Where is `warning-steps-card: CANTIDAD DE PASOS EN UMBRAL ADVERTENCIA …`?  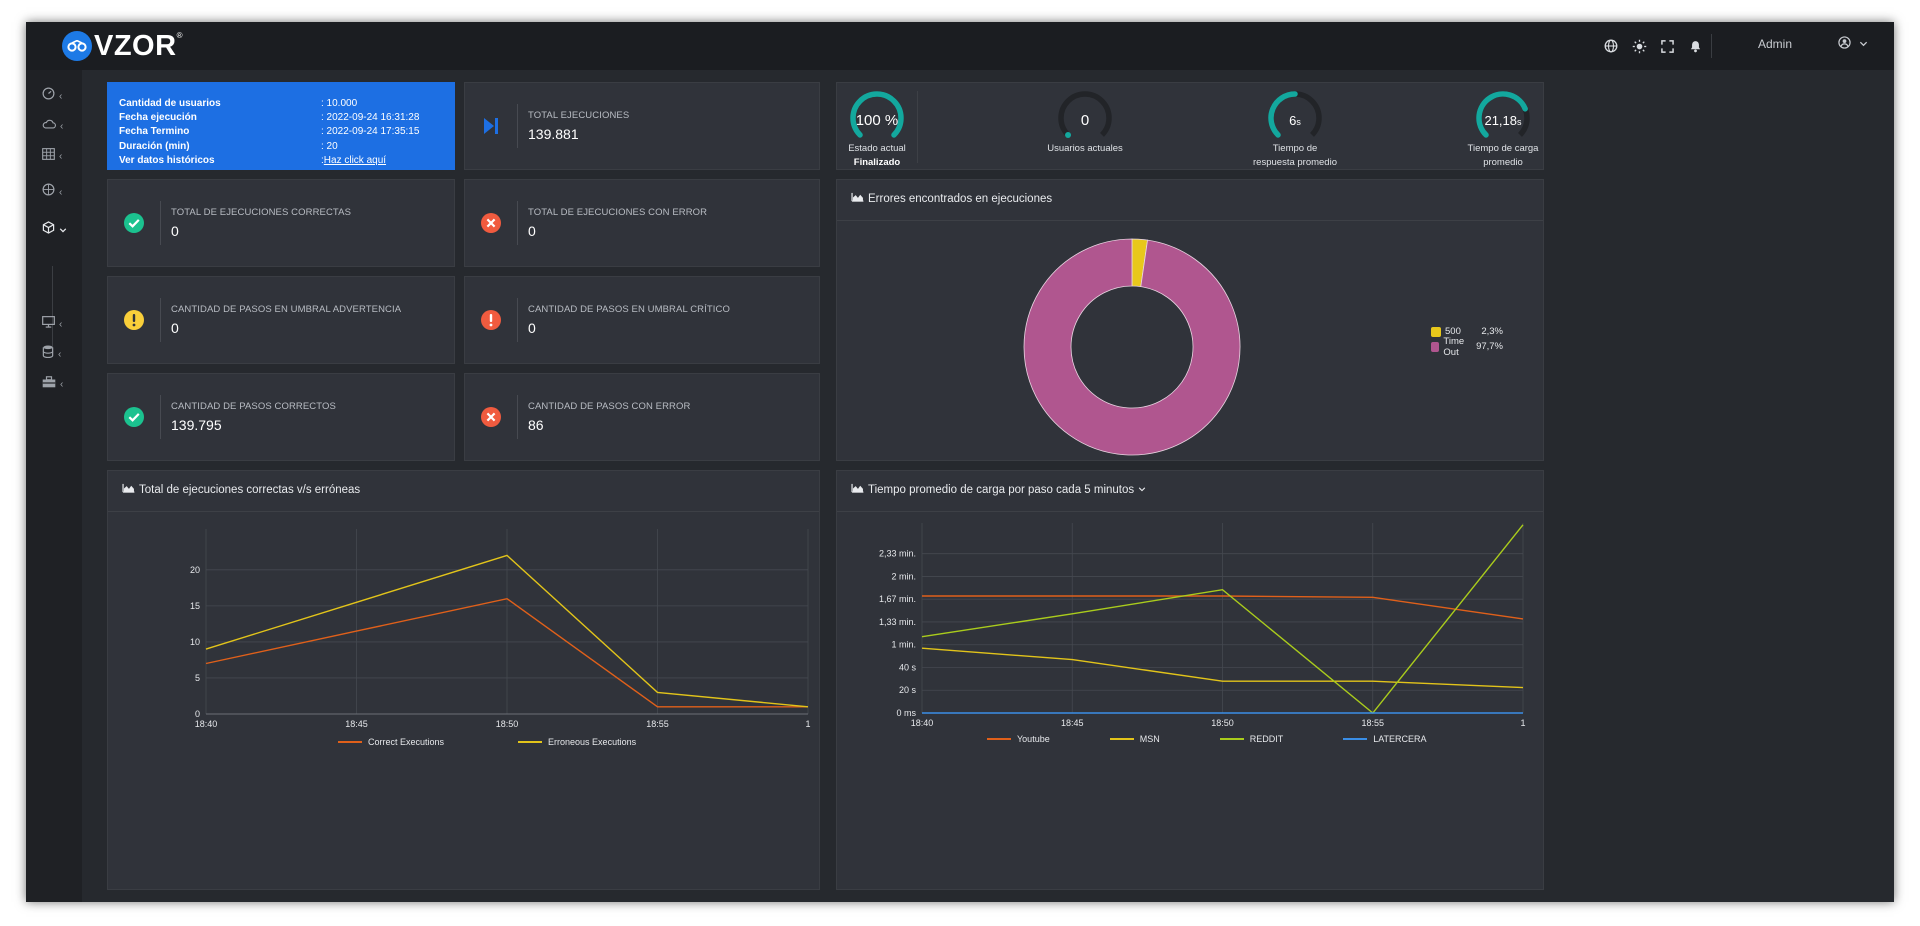
warning-steps-card: CANTIDAD DE PASOS EN UMBRAL ADVERTENCIA … is located at coordinates (281, 320).